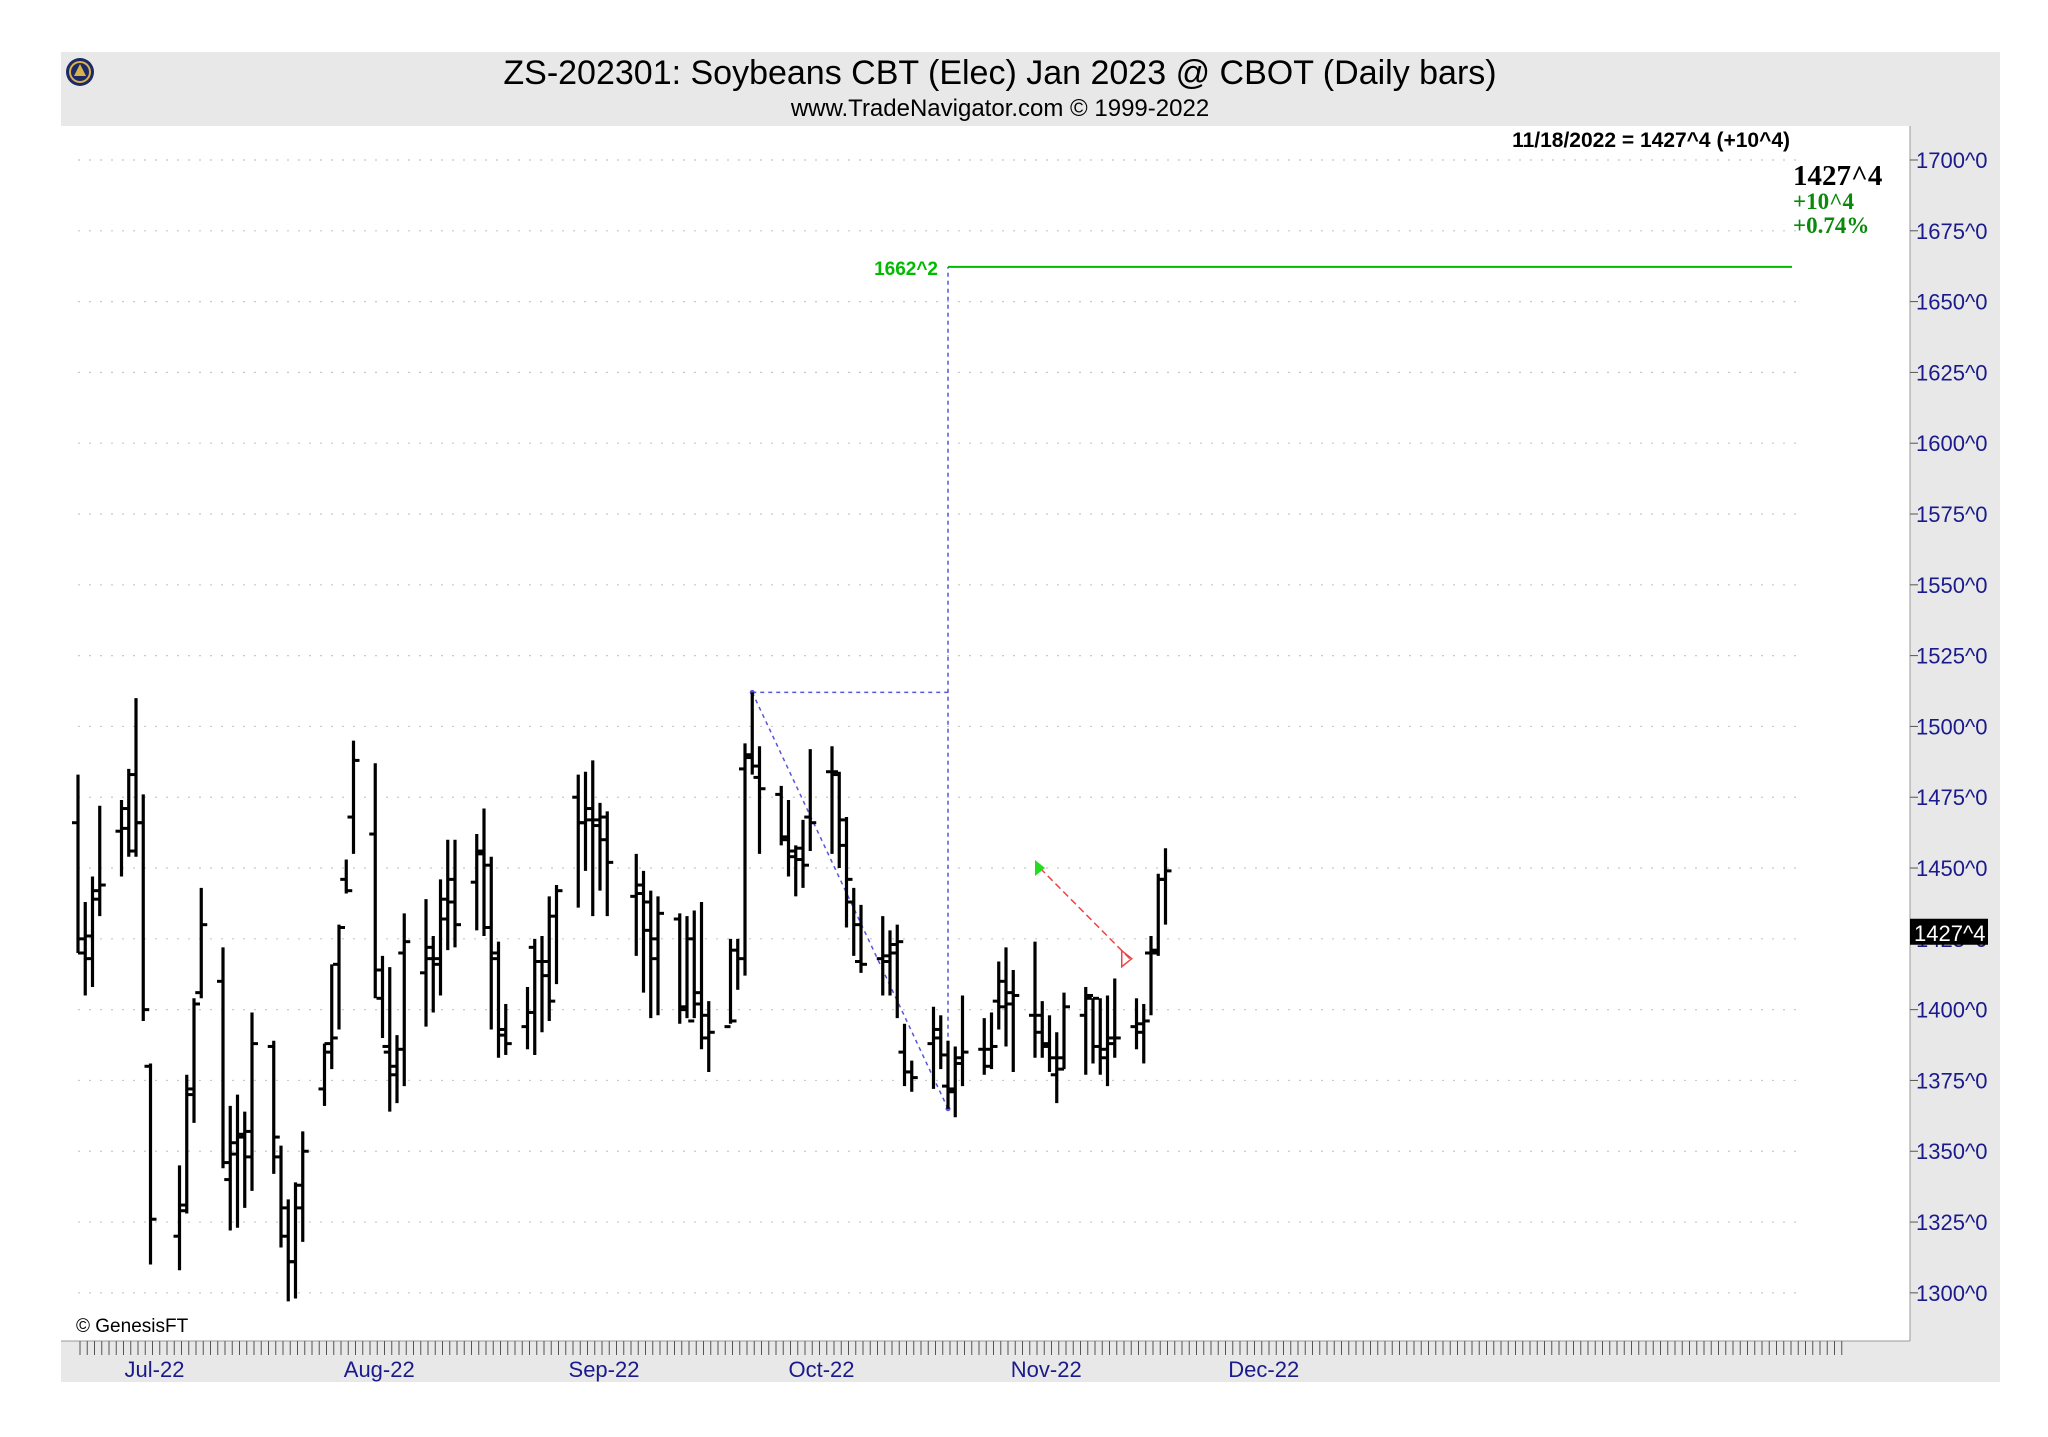 This screenshot has width=2048, height=1437. I want to click on copyright-label: © GenesisFT, so click(132, 1326).